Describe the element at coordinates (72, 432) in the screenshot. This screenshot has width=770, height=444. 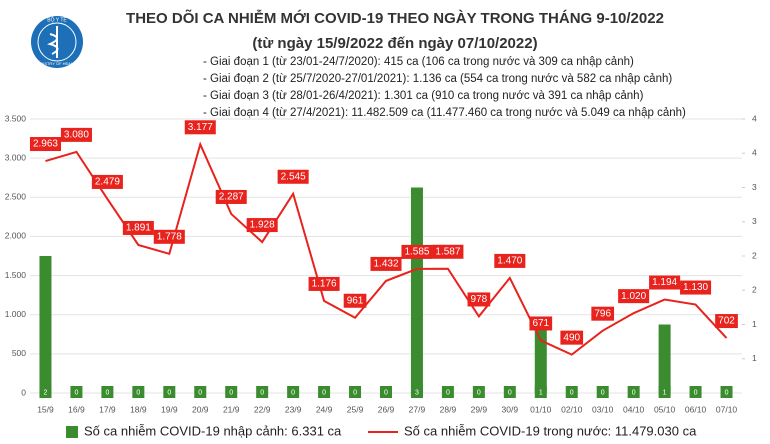
I see `legend-swatch` at that location.